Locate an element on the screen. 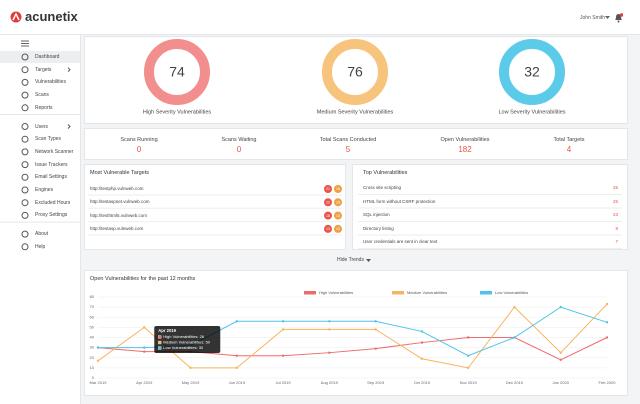 This screenshot has width=640, height=404. vuln-name: Cross site scripting is located at coordinates (382, 187).